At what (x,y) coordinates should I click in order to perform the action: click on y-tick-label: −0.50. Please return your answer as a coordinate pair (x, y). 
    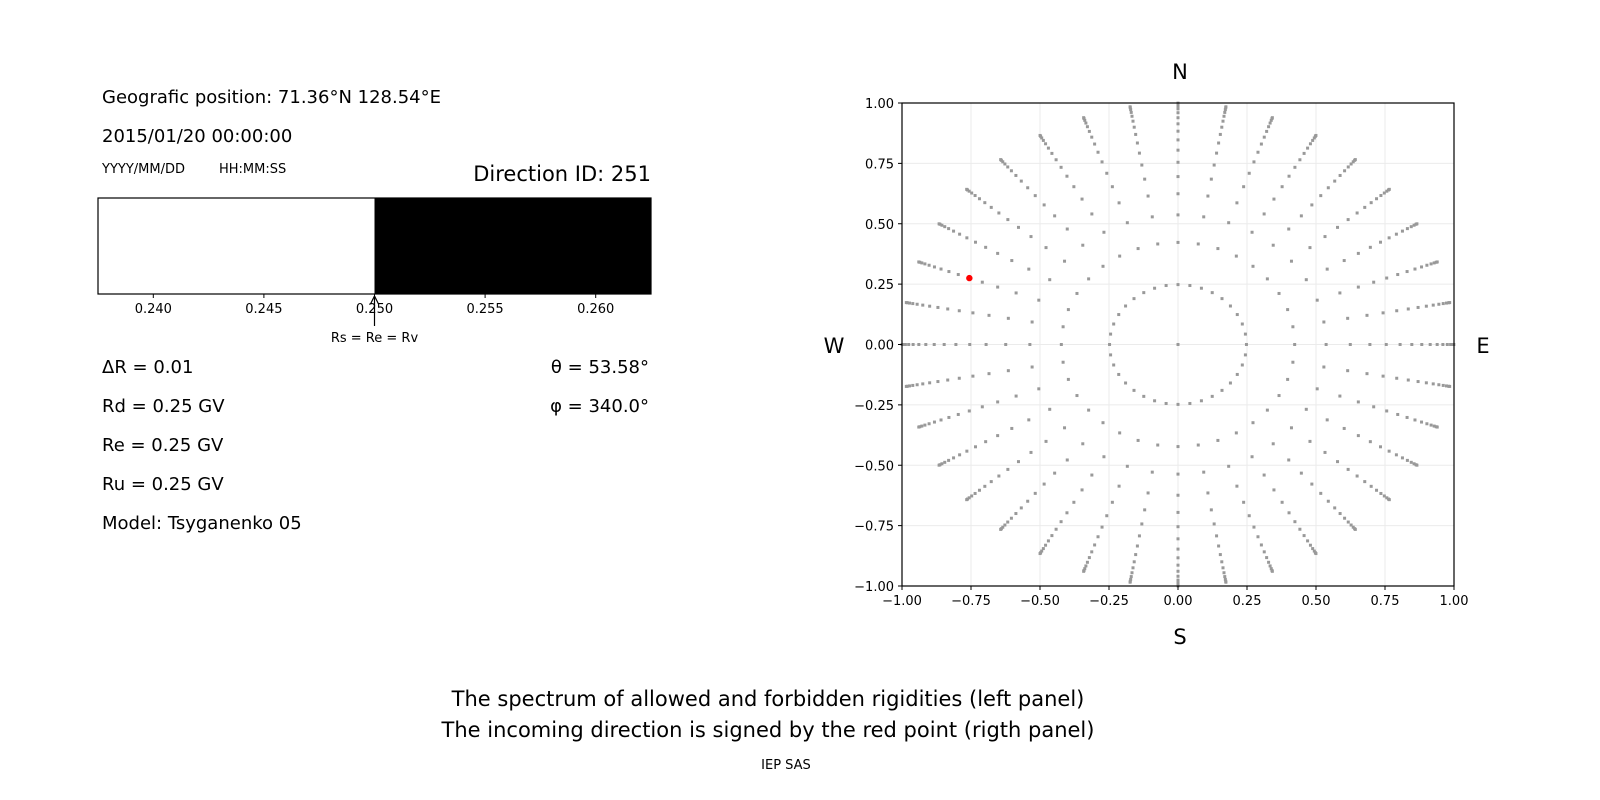
    Looking at the image, I should click on (874, 466).